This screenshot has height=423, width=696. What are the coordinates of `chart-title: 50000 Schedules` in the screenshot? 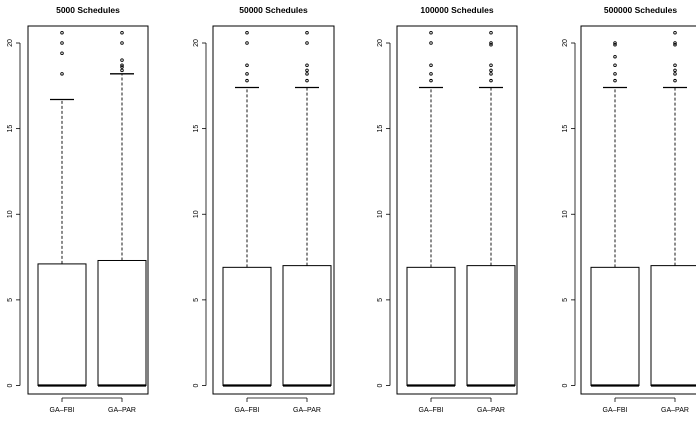 It's located at (273, 10).